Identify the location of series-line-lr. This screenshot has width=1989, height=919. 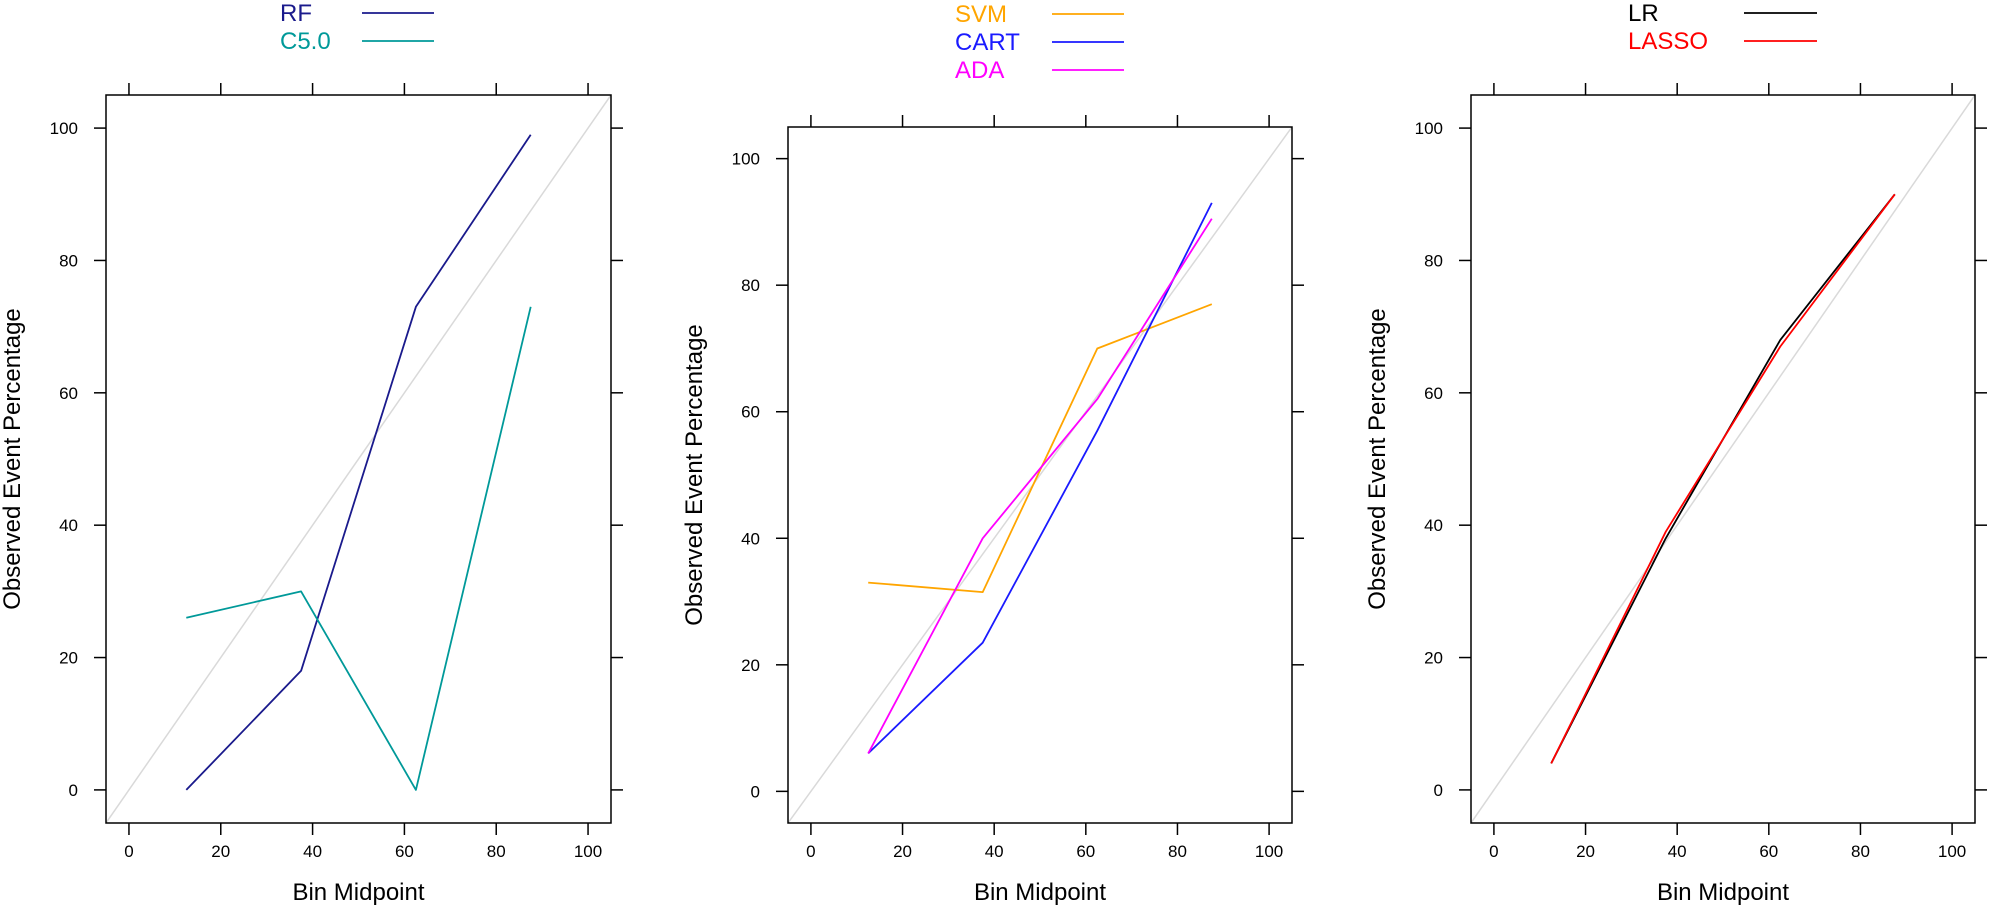
(1723, 478).